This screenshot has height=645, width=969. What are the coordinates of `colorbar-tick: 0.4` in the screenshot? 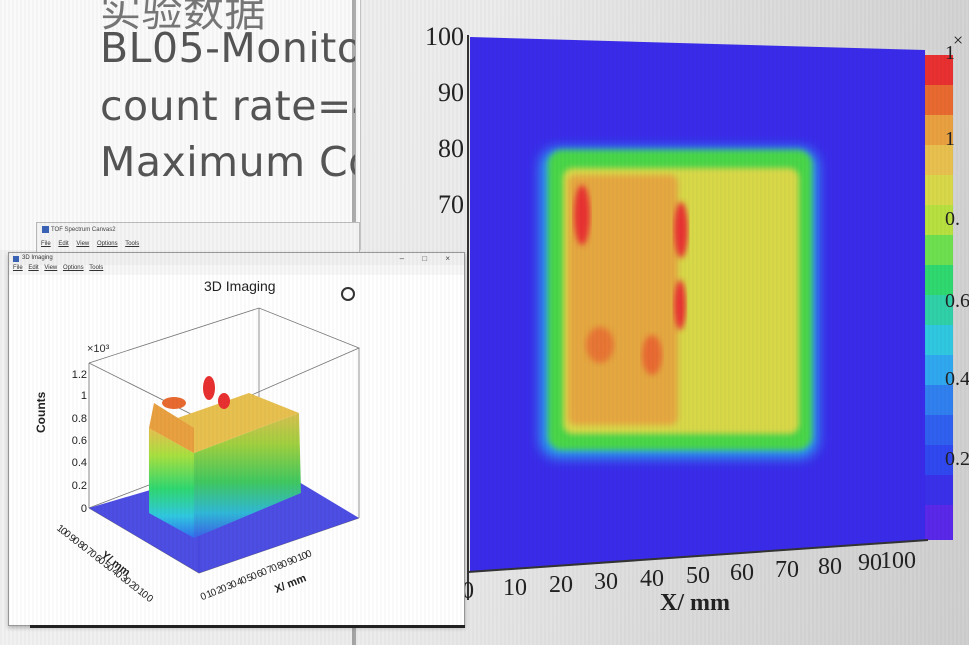 It's located at (957, 379).